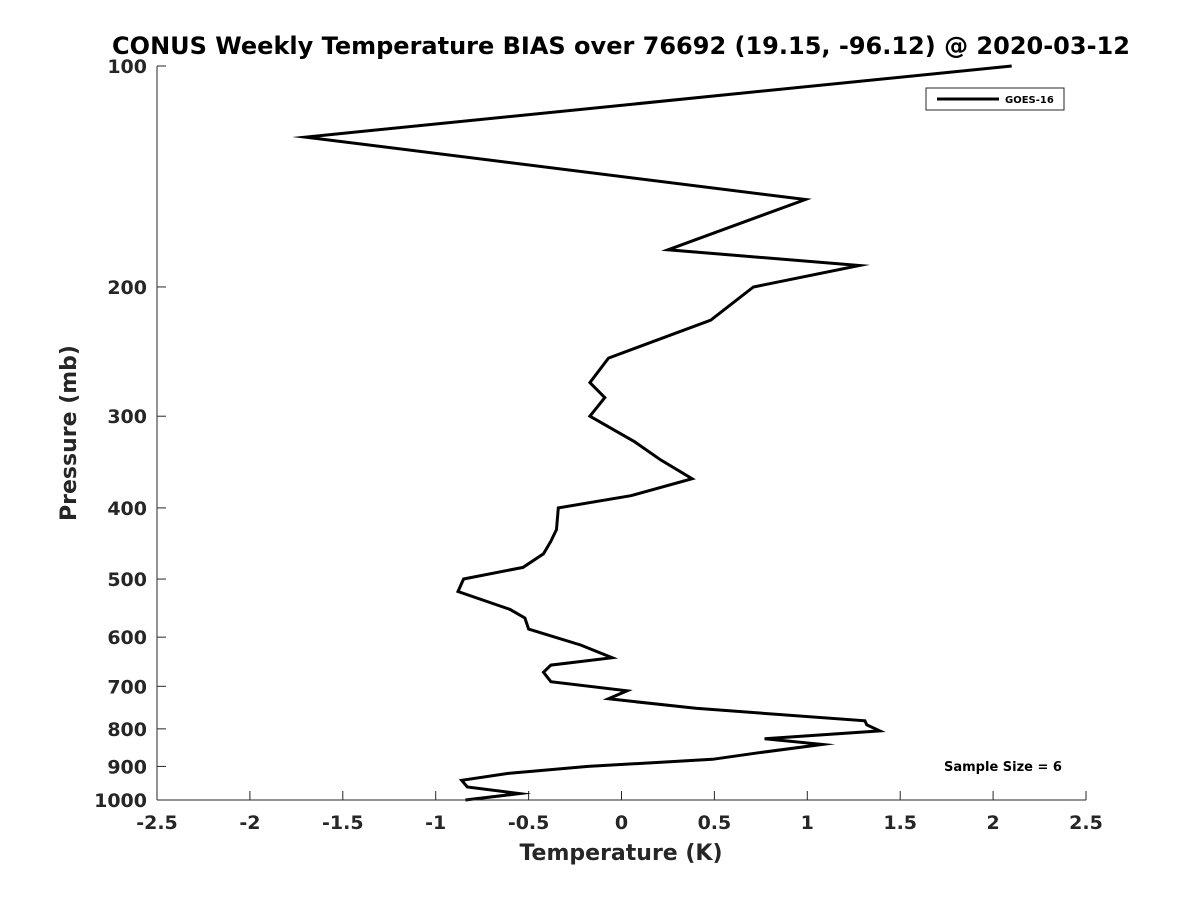  What do you see at coordinates (1029, 100) in the screenshot?
I see `legend-entry-goes-16: GOES-16` at bounding box center [1029, 100].